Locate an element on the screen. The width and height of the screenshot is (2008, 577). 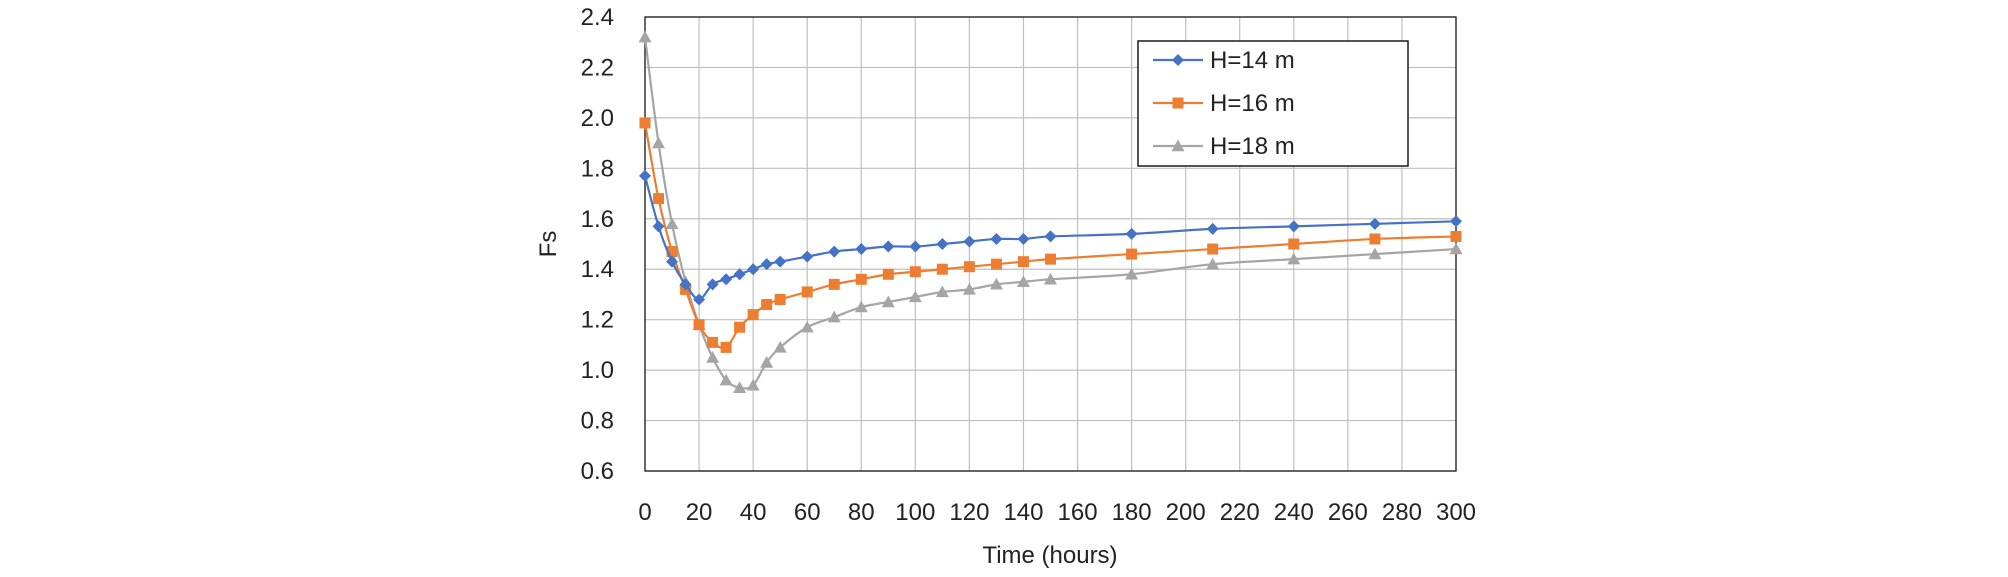
x-tick-label: 300 is located at coordinates (1456, 512).